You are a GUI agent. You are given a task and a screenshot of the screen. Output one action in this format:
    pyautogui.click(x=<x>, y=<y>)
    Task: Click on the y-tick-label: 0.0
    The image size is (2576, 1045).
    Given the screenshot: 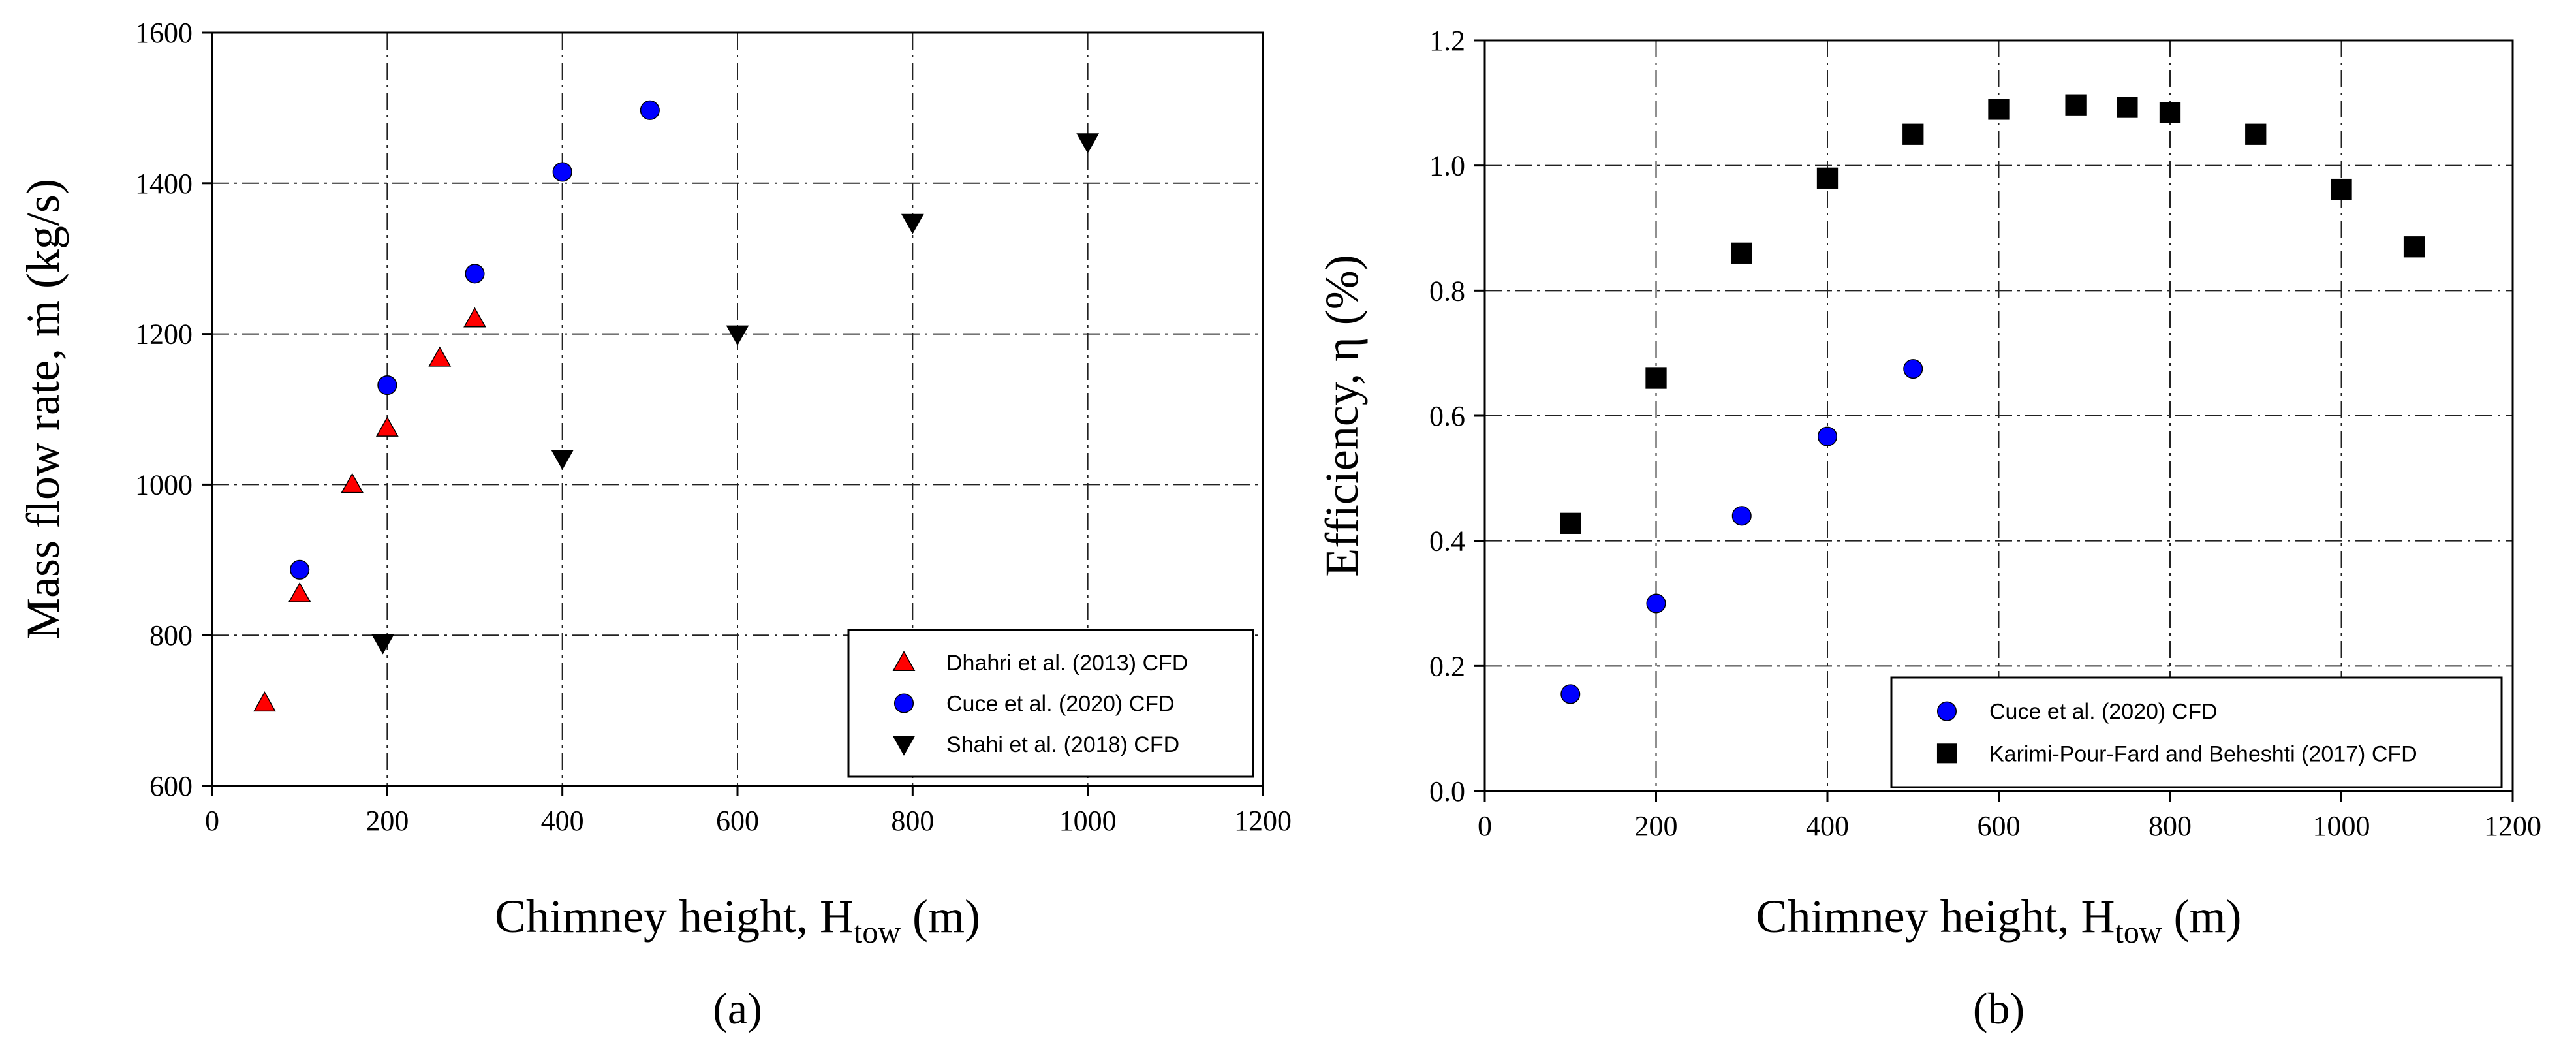 What is the action you would take?
    pyautogui.click(x=1447, y=791)
    